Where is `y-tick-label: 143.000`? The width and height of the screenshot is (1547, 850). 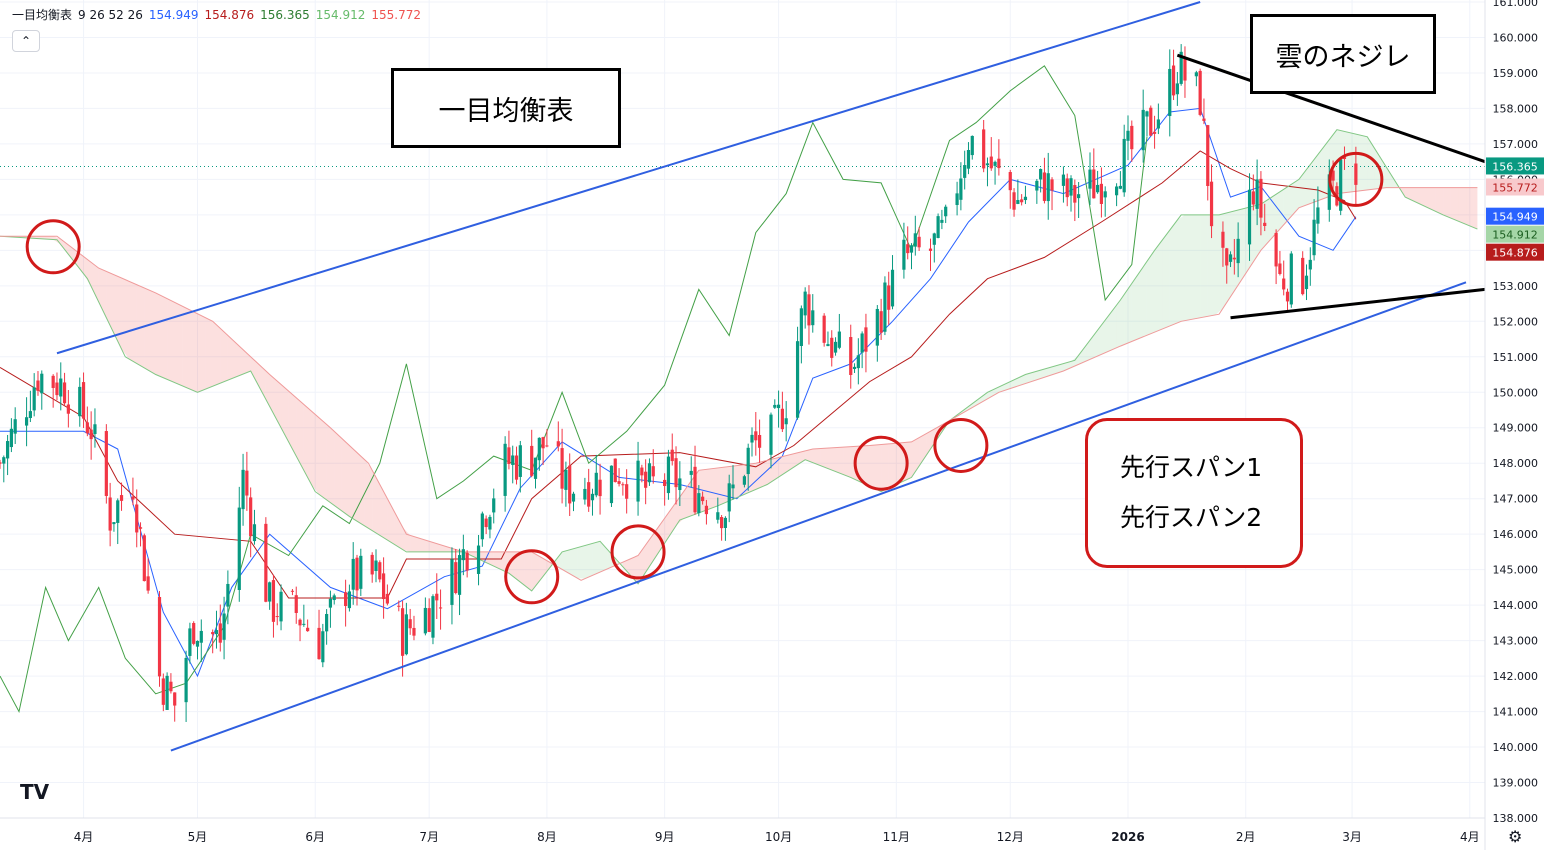 y-tick-label: 143.000 is located at coordinates (1516, 641).